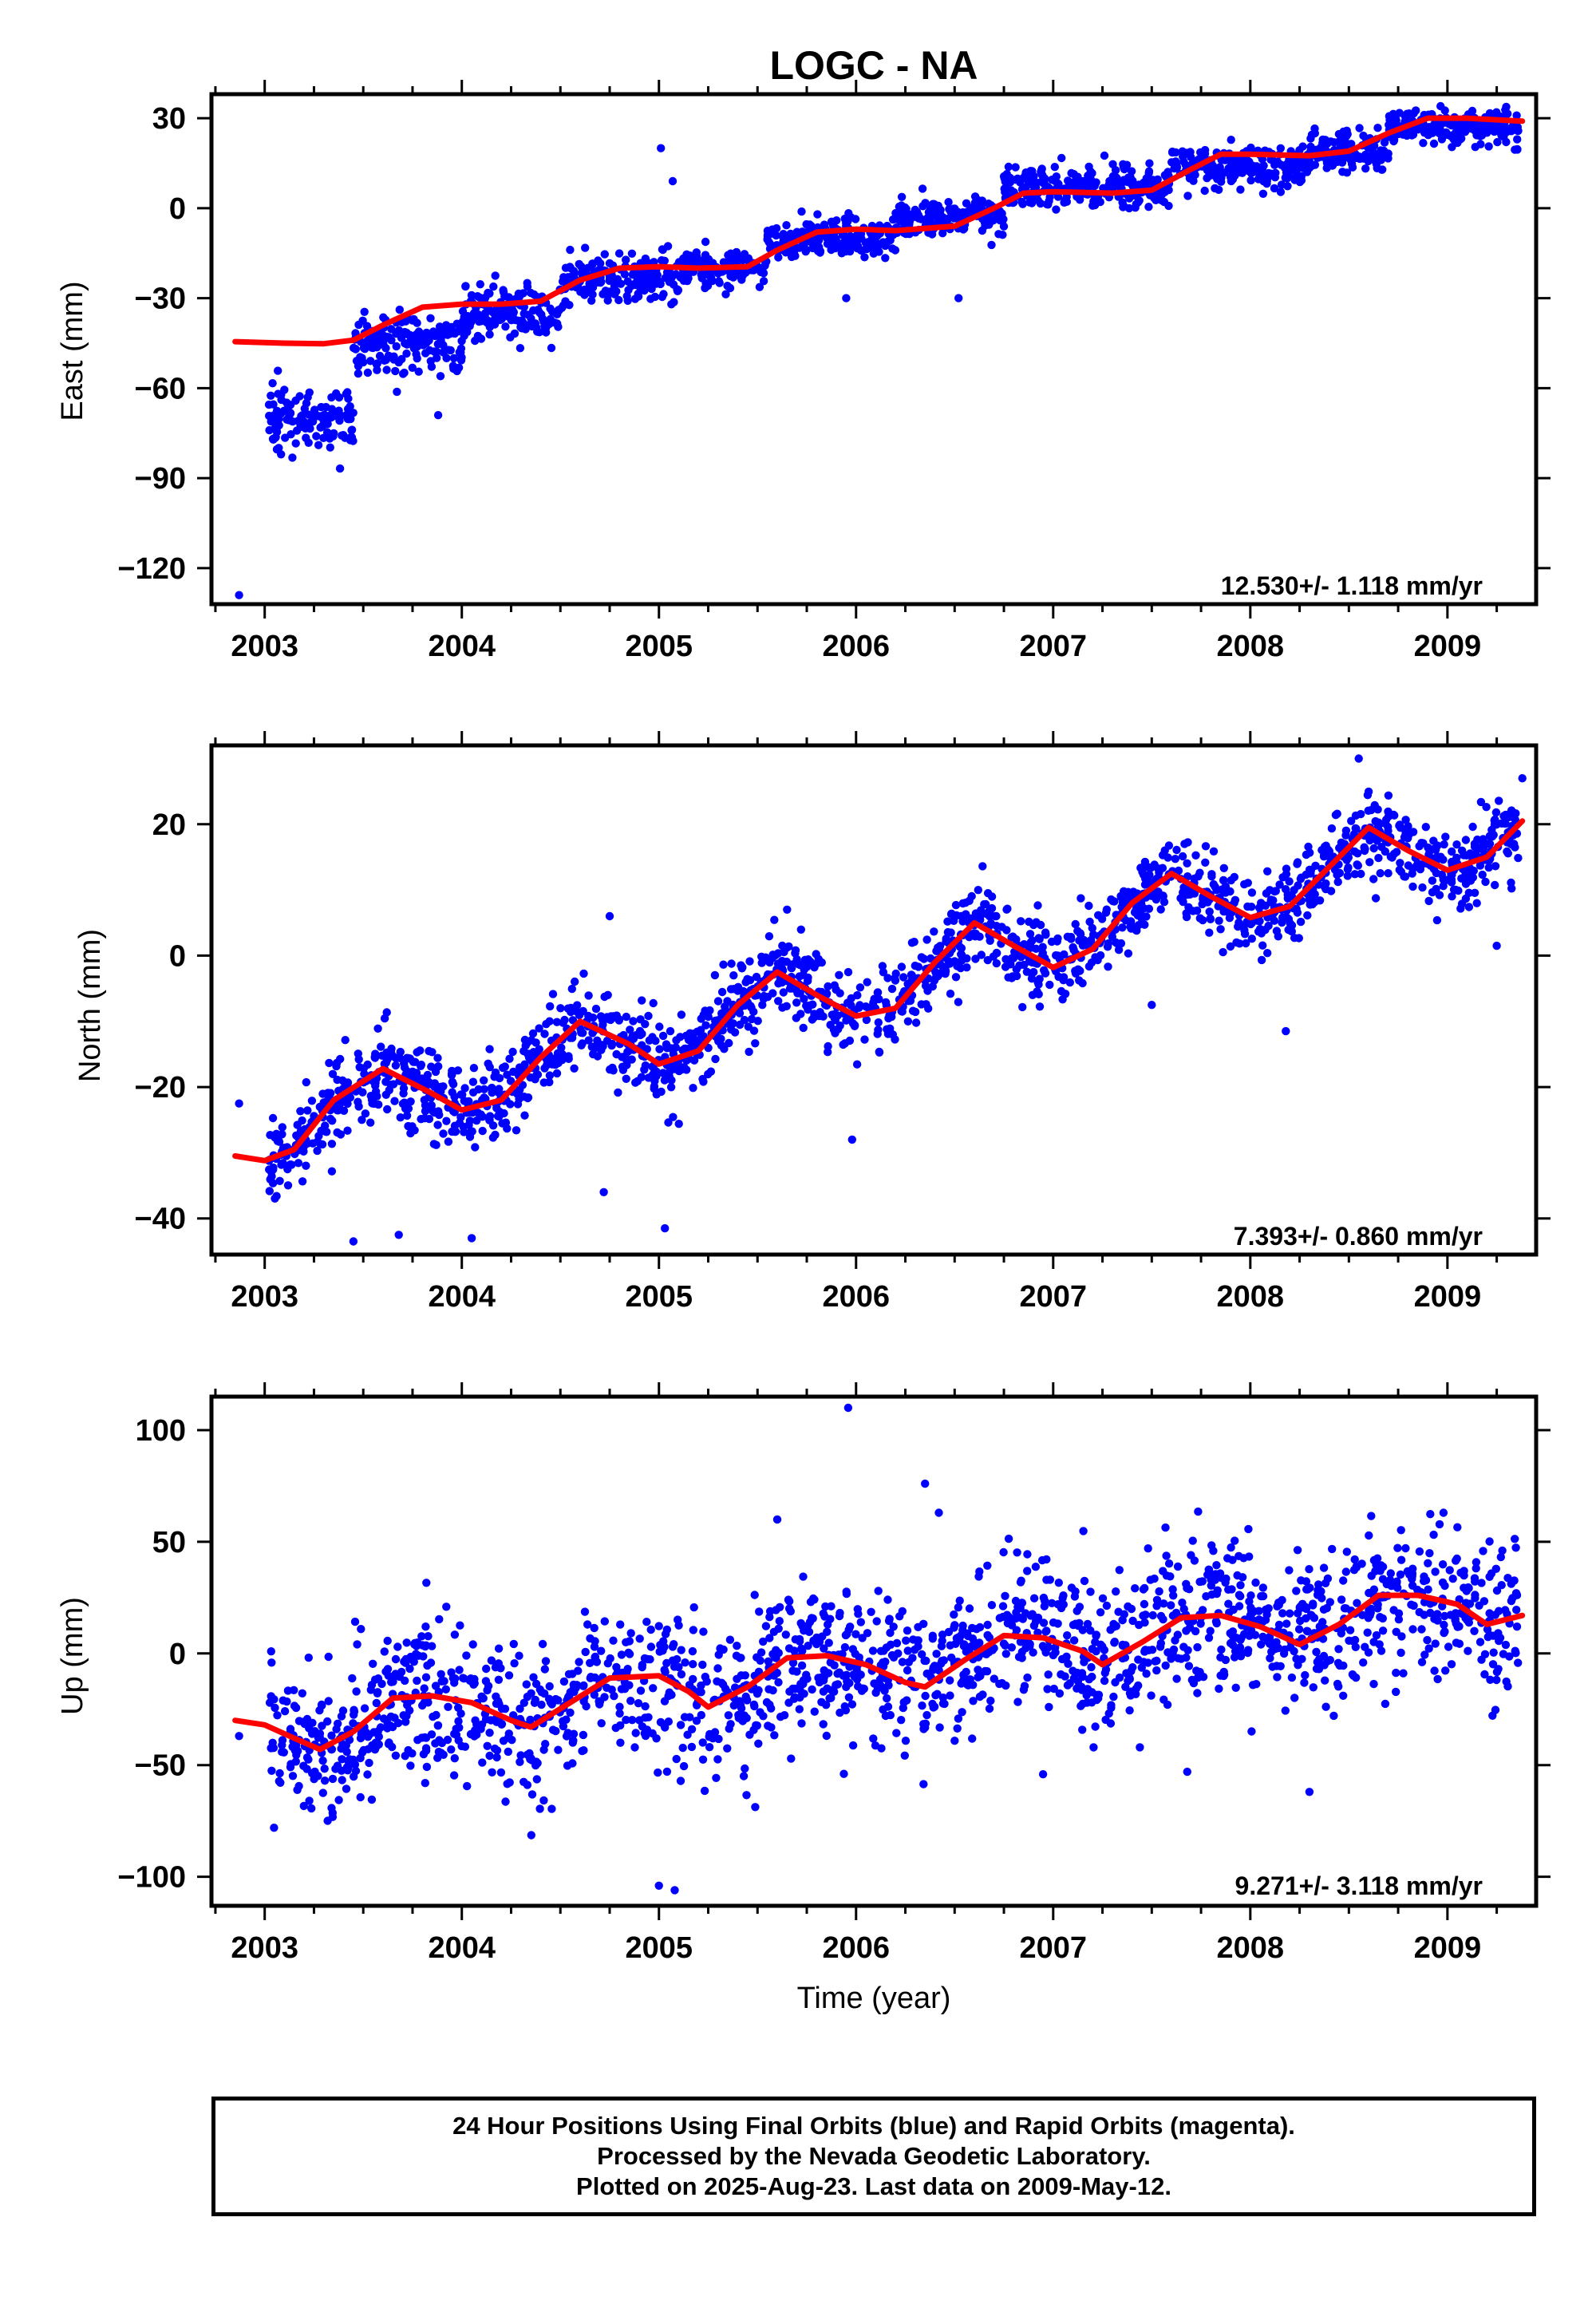 This screenshot has width=1596, height=2316. Describe the element at coordinates (1054, 1297) in the screenshot. I see `north-x-tick-label: 2007` at that location.